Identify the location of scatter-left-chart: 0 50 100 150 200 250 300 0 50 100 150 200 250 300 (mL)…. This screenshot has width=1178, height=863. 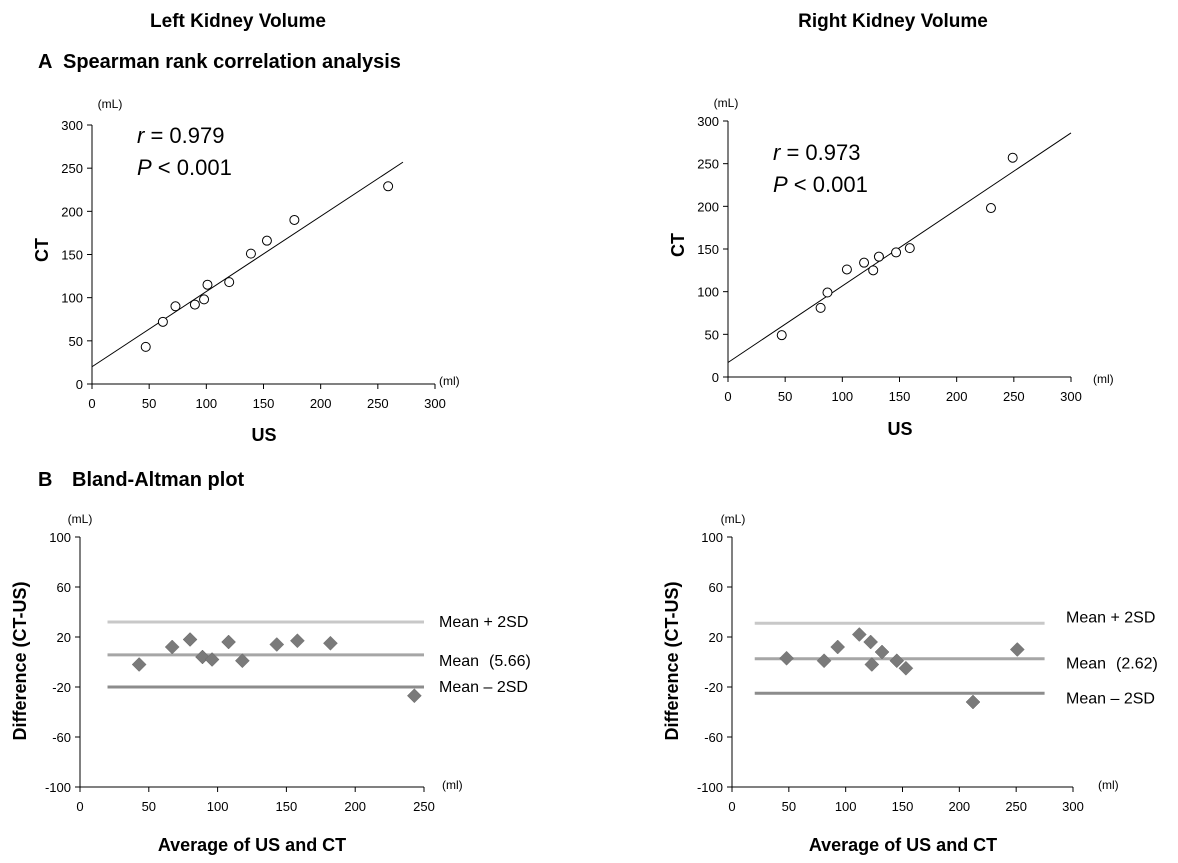
(246, 271).